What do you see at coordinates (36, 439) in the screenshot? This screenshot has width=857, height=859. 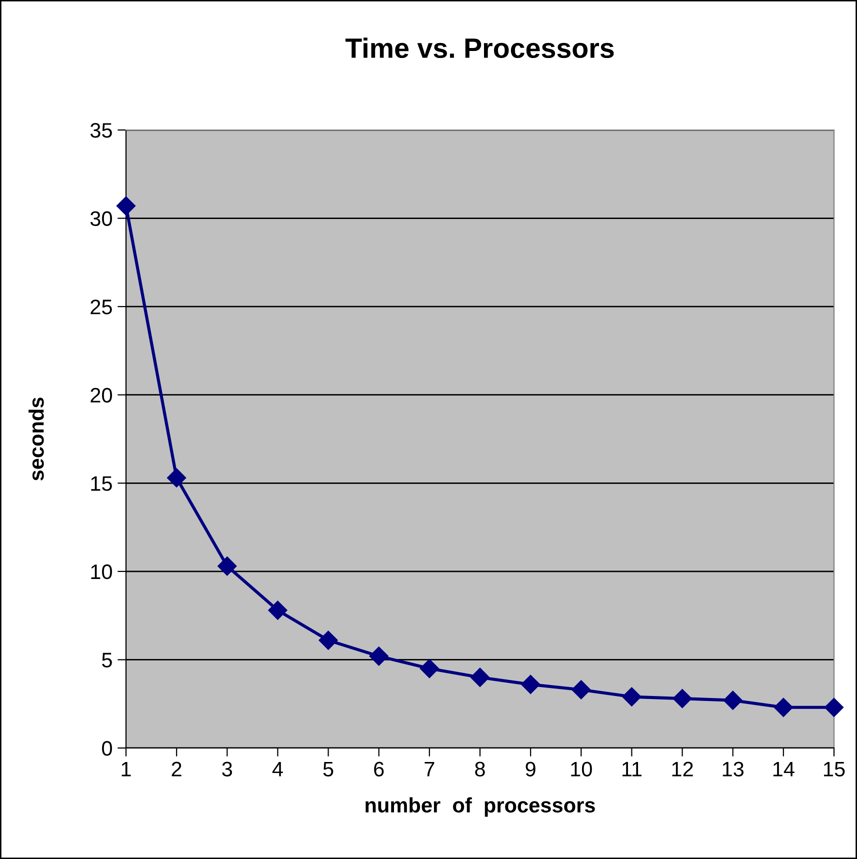 I see `y-axis-title: seconds` at bounding box center [36, 439].